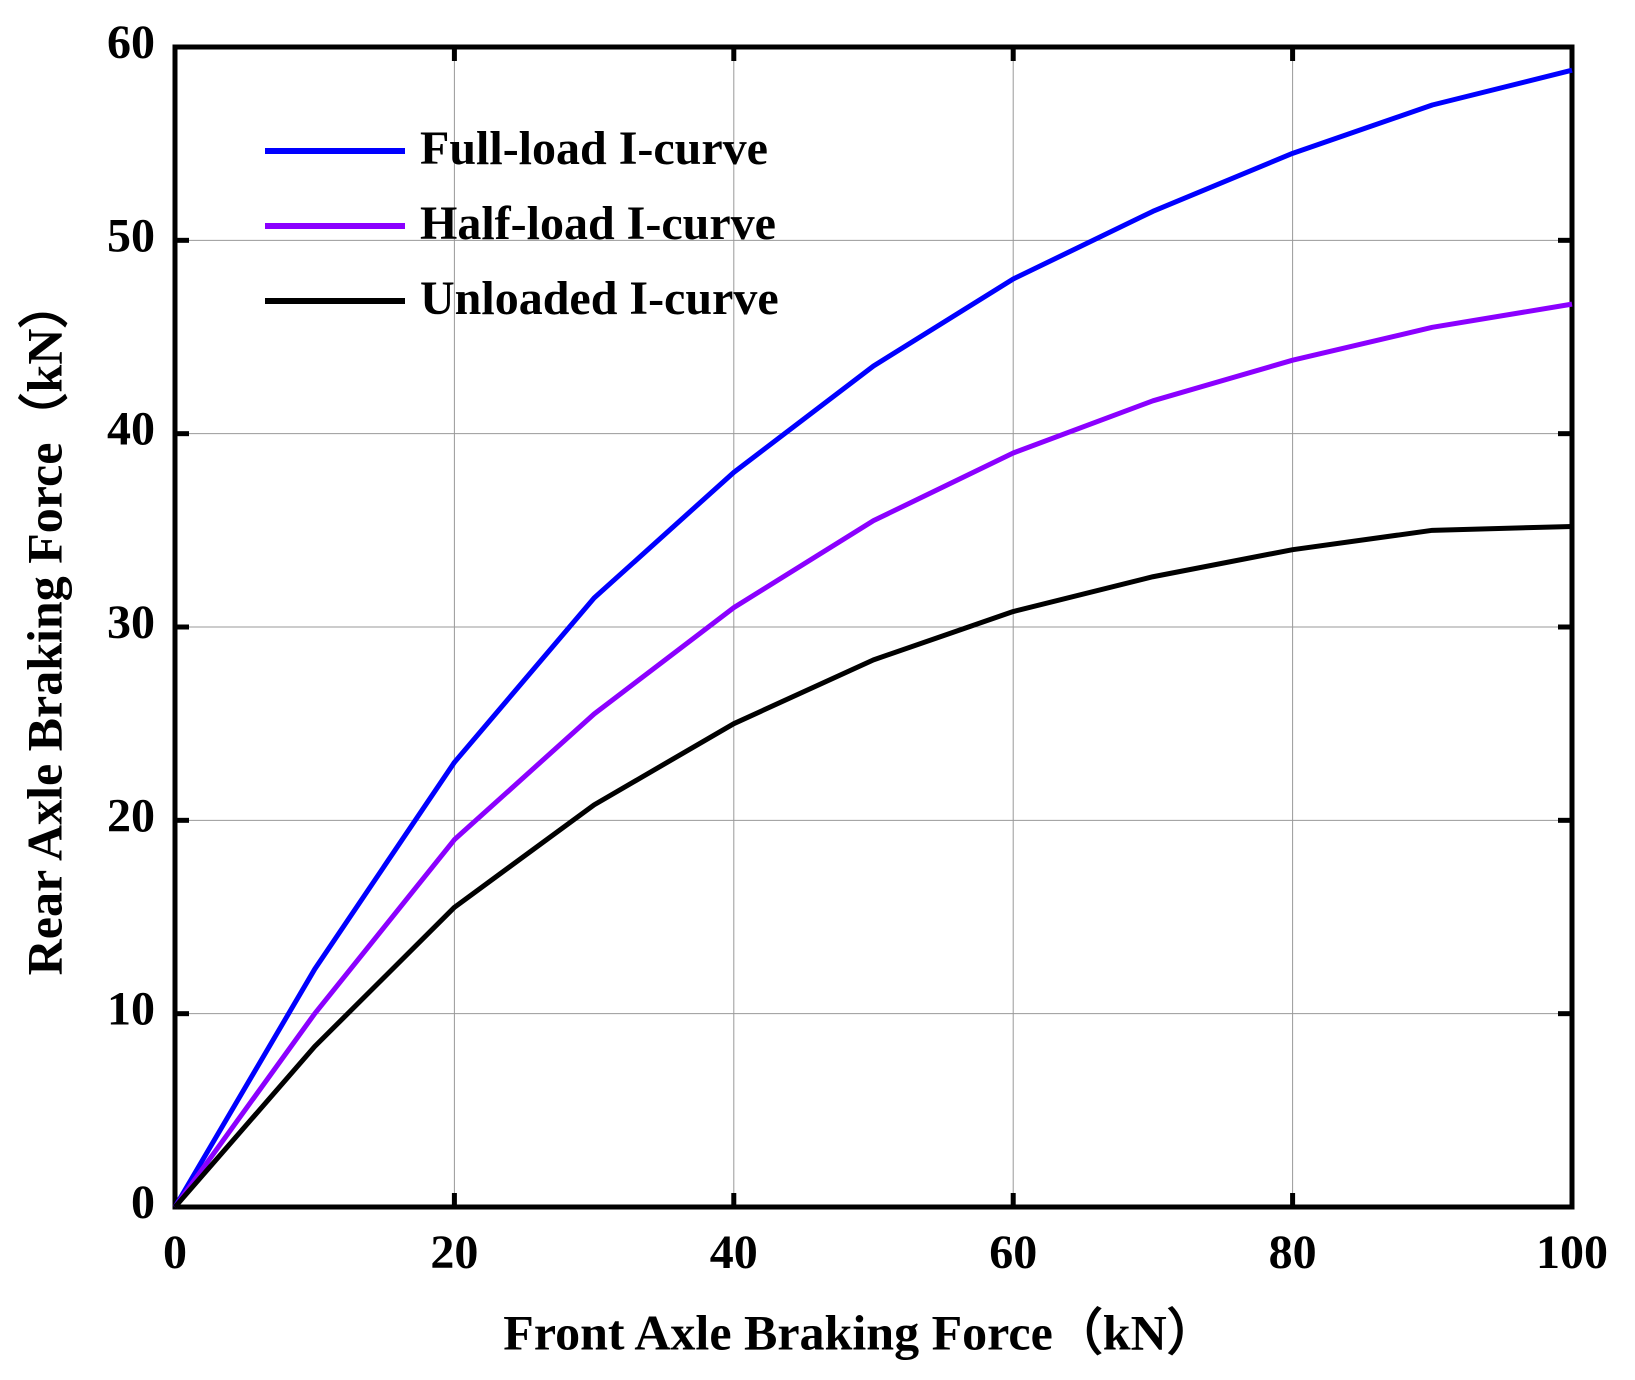 The height and width of the screenshot is (1380, 1635). I want to click on y-tick-label: 10, so click(131, 1009).